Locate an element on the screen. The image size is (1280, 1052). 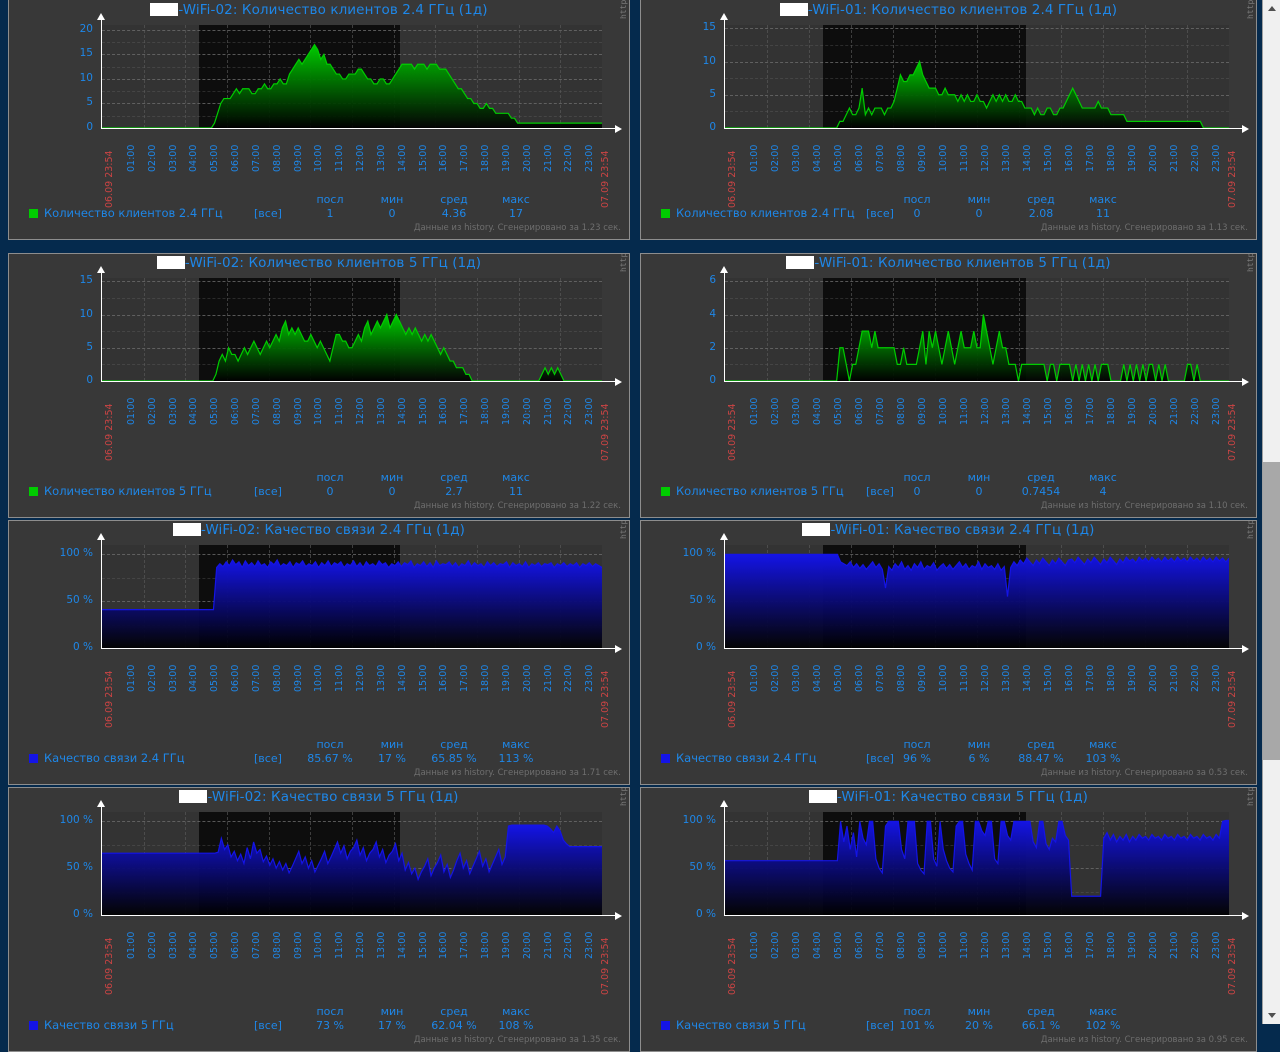
legend-value-посл: 0 is located at coordinates (917, 491).